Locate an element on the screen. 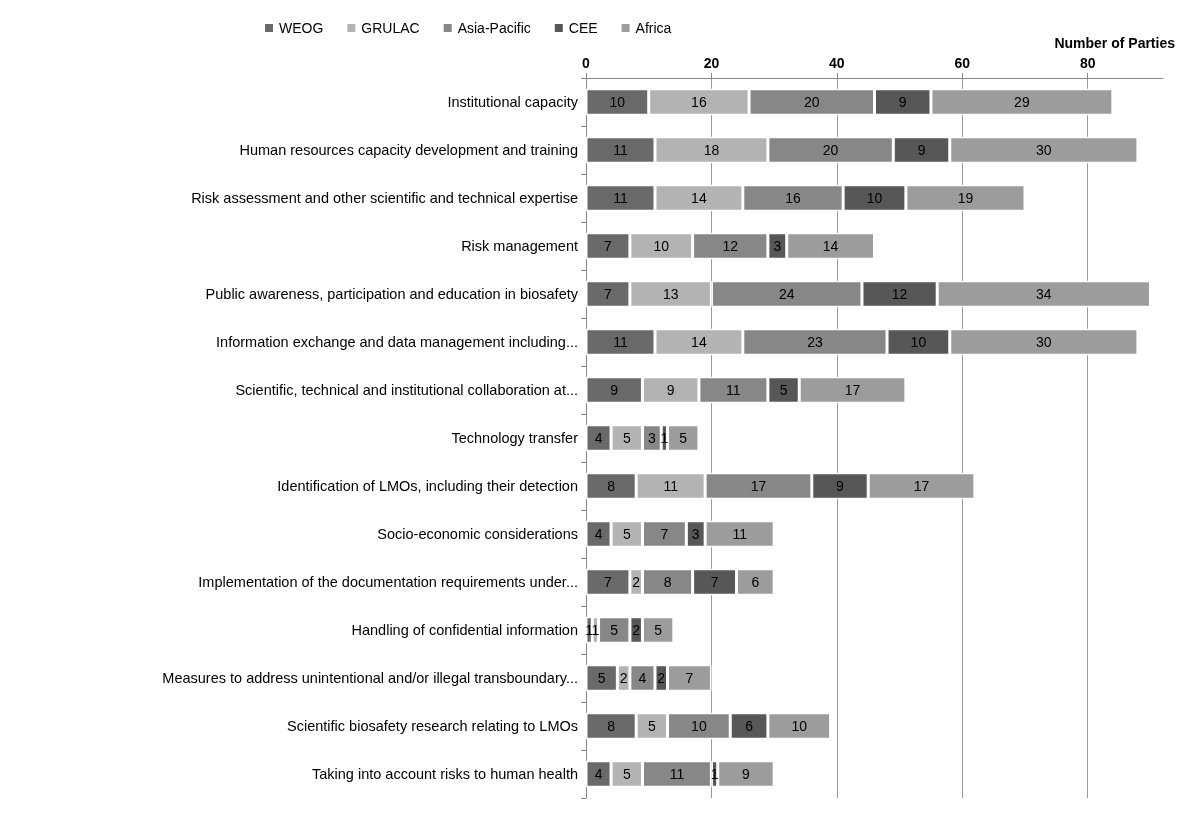 Image resolution: width=1199 pixels, height=821 pixels. data-label: 13 is located at coordinates (670, 294).